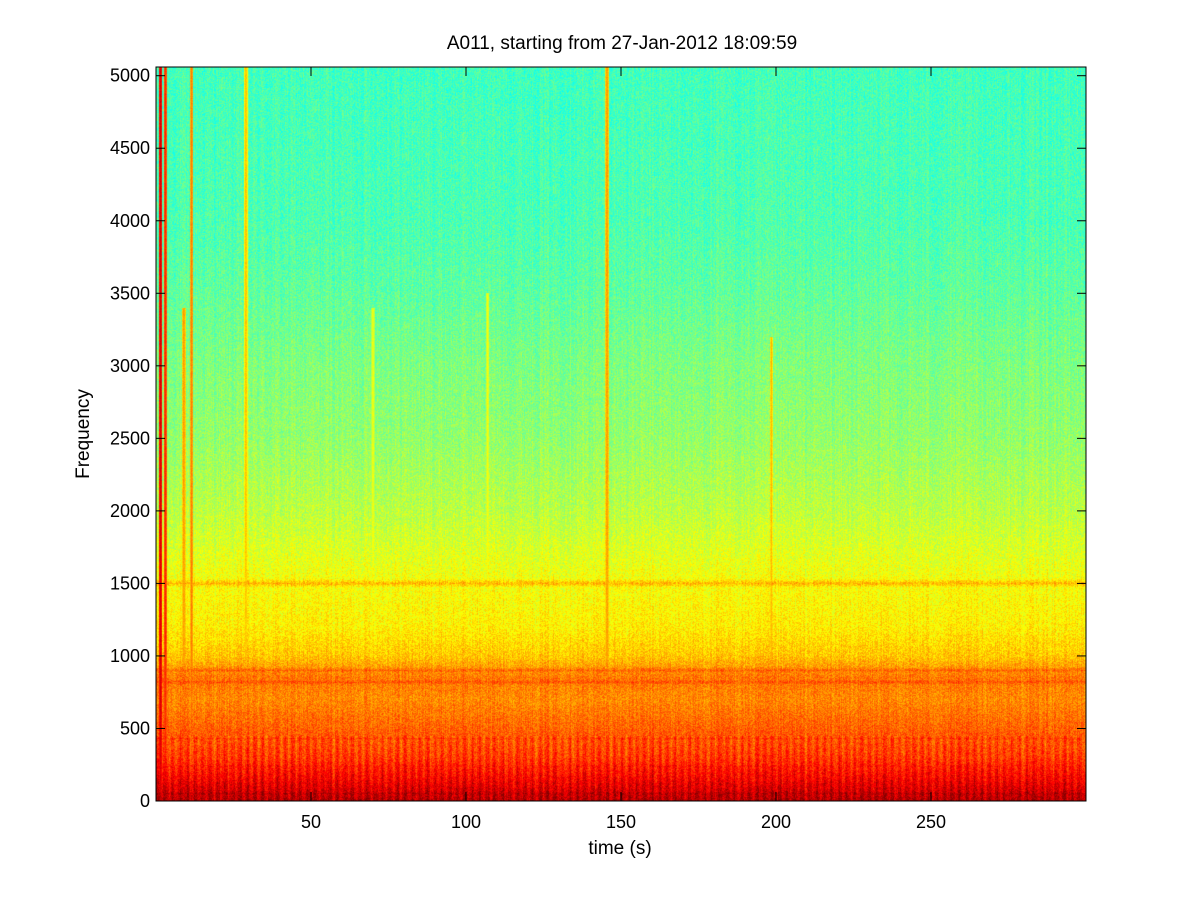 This screenshot has height=900, width=1200. I want to click on x-tick-label: 200, so click(776, 822).